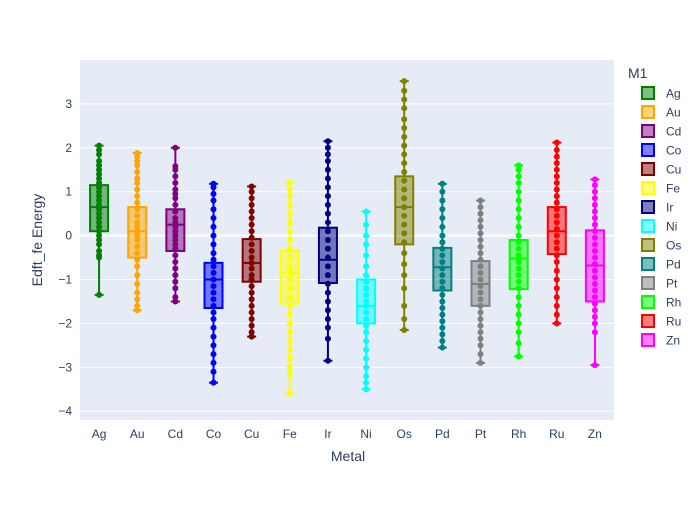 Image resolution: width=700 pixels, height=505 pixels. What do you see at coordinates (251, 261) in the screenshot?
I see `box-cu` at bounding box center [251, 261].